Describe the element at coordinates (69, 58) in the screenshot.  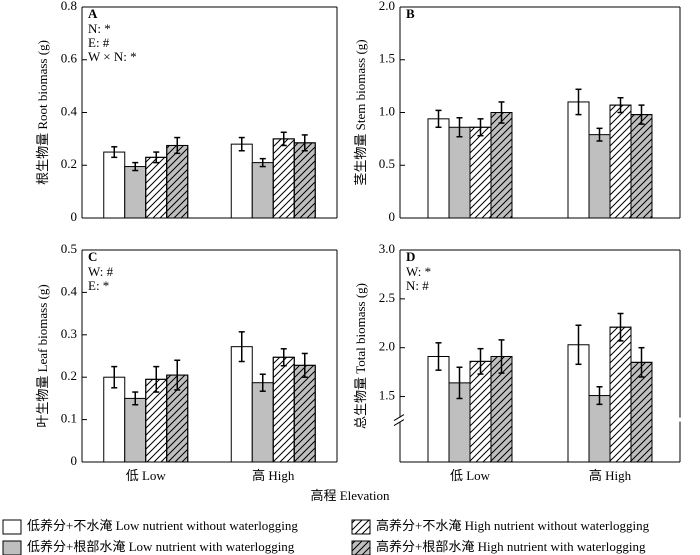
I see `y-tick-label: 0.6` at that location.